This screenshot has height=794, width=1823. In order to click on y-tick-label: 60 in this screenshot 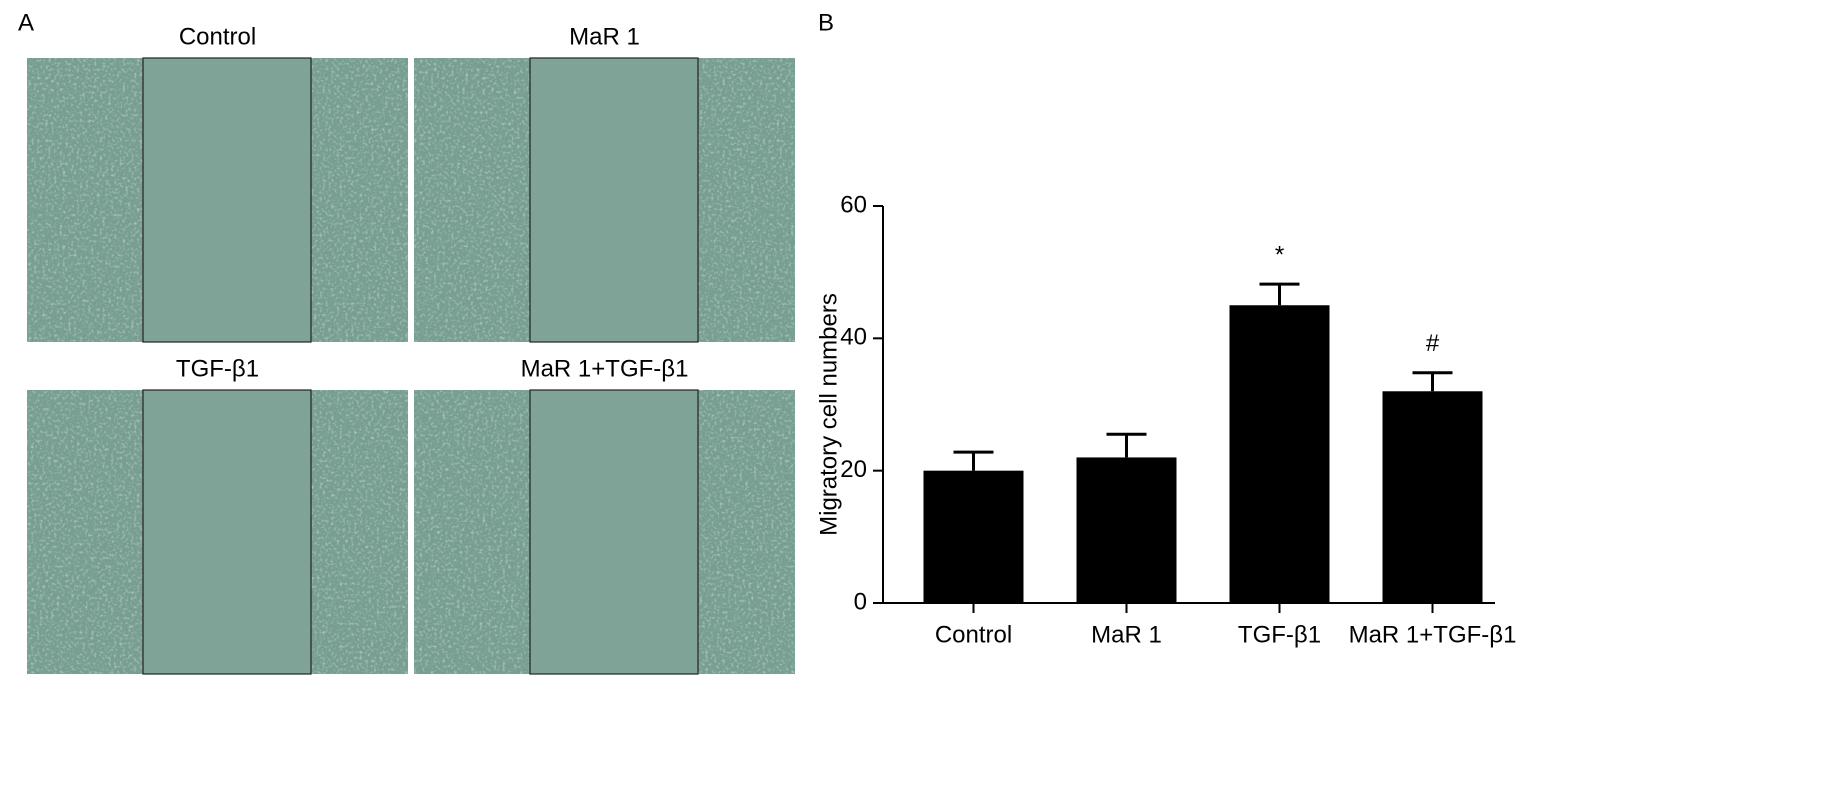, I will do `click(853, 204)`.